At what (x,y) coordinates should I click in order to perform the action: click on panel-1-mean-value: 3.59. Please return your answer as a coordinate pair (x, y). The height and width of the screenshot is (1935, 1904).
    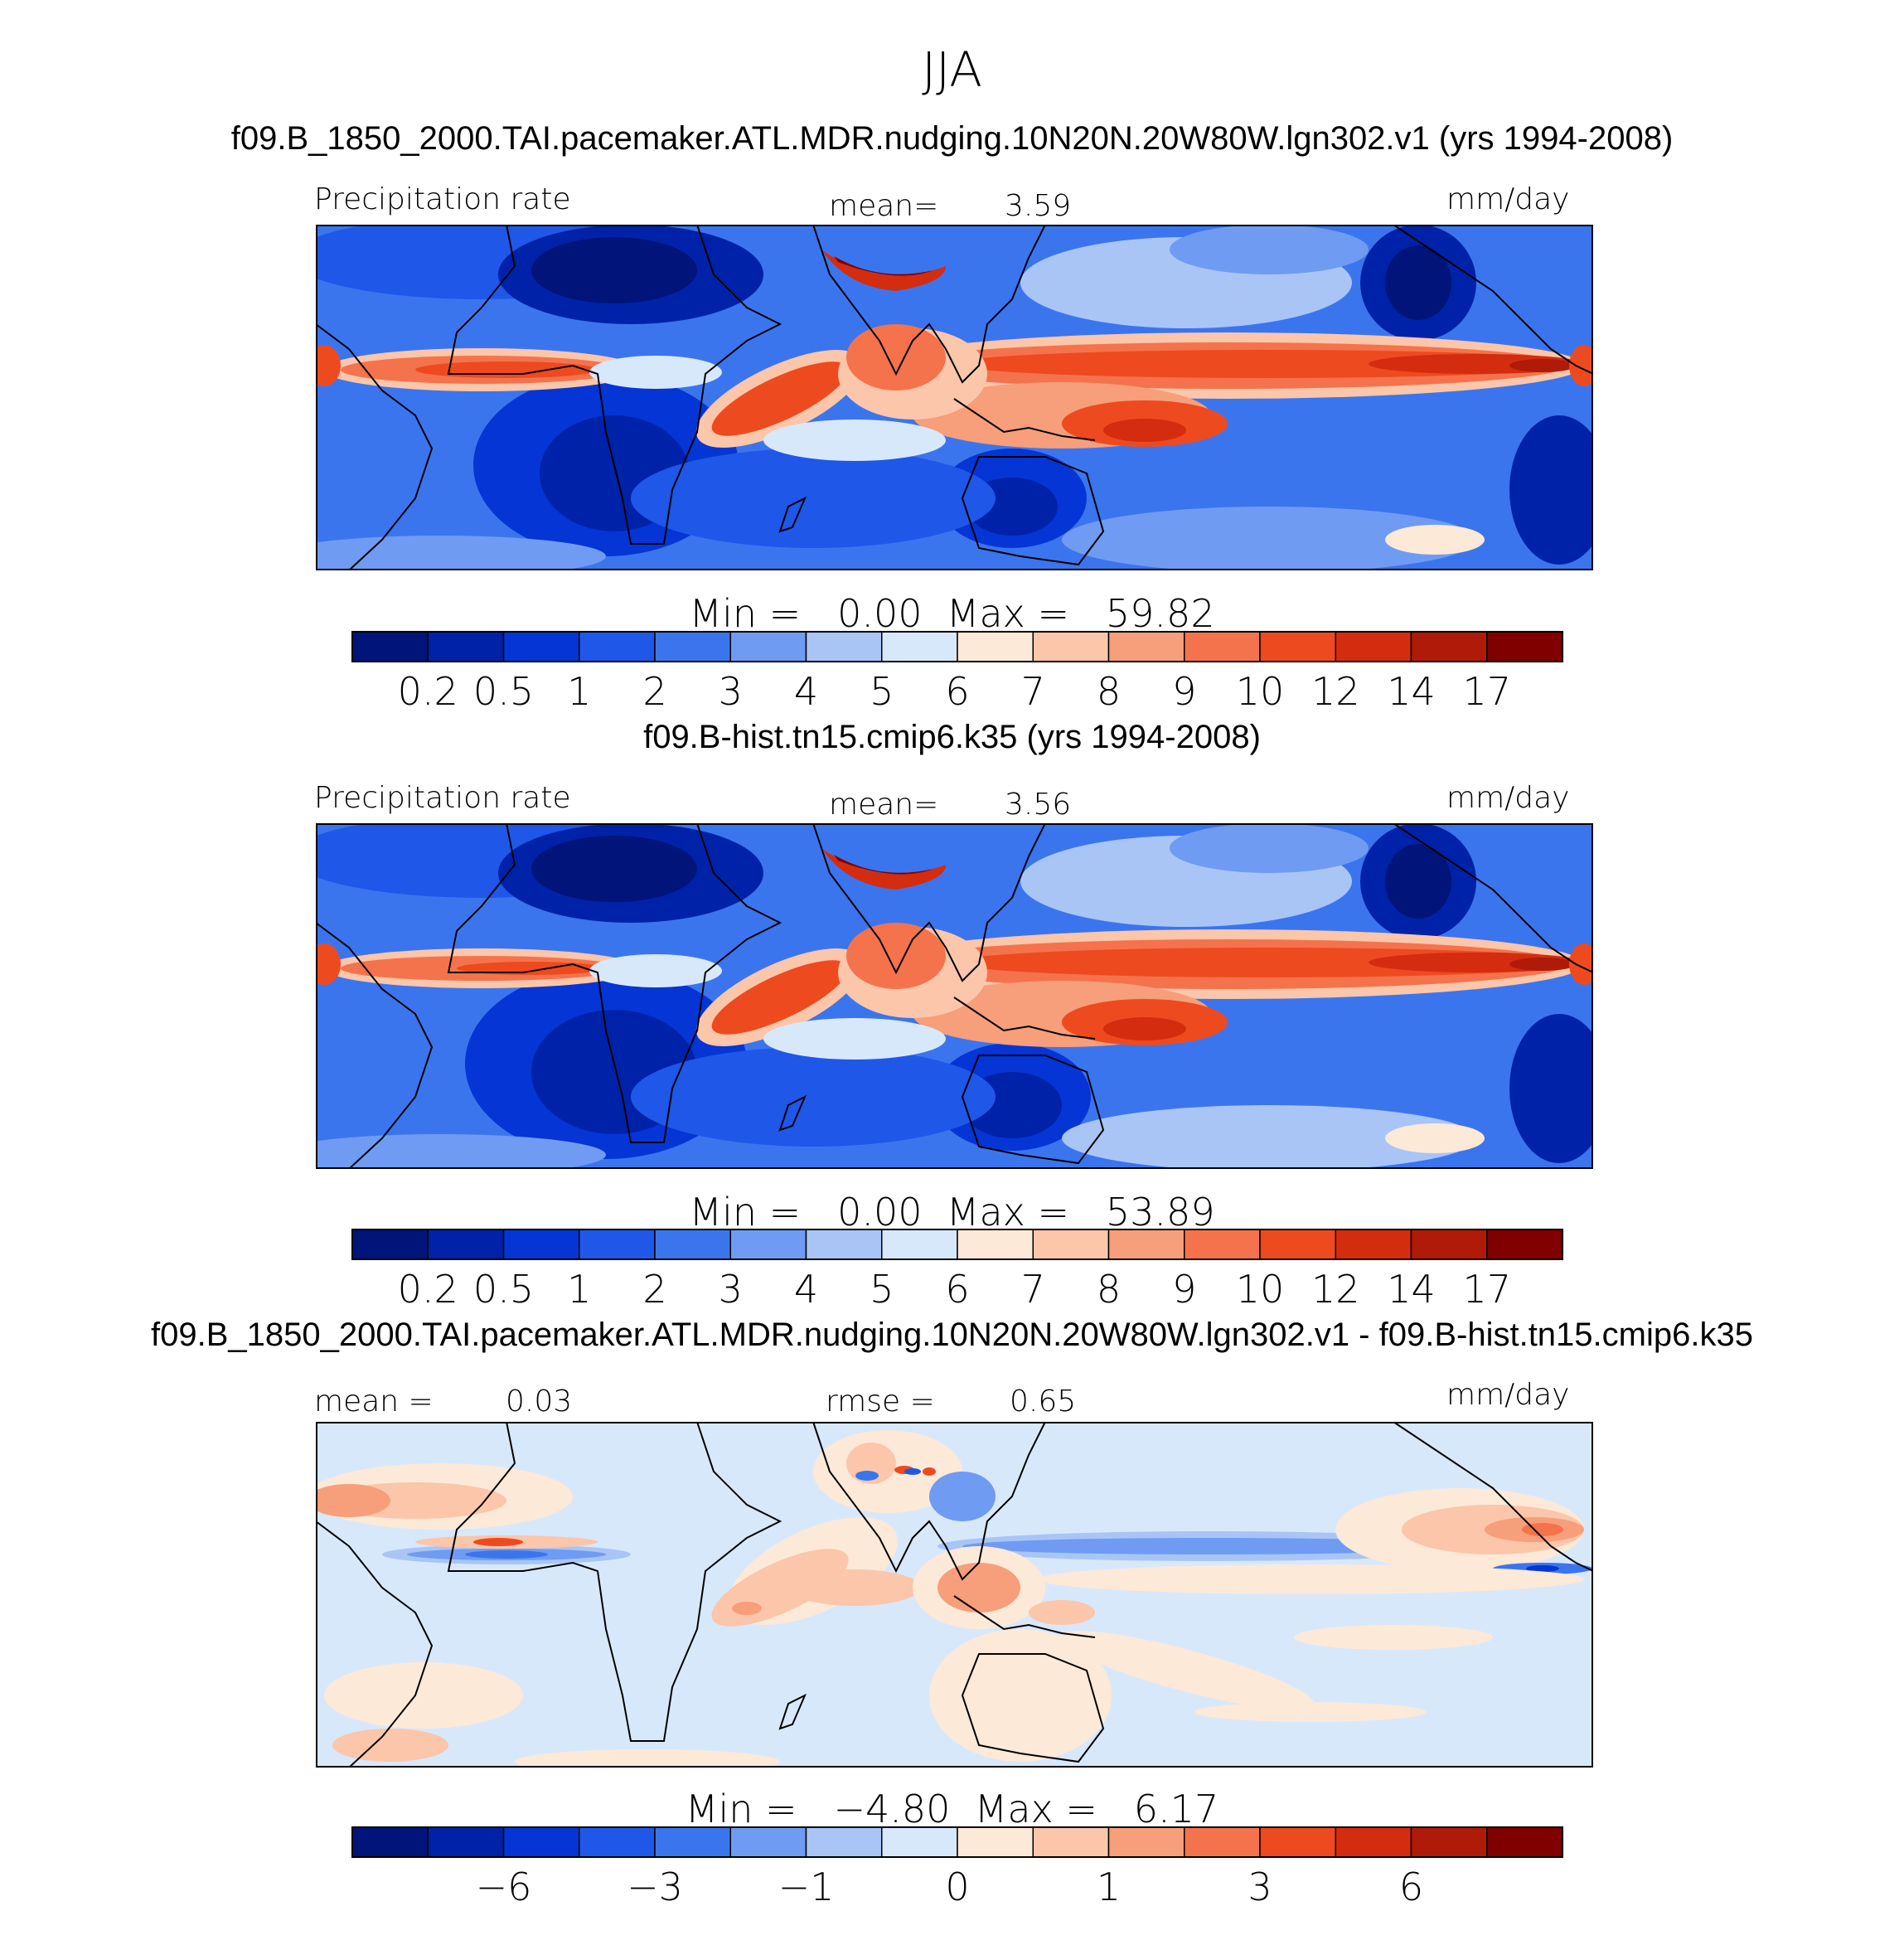
    Looking at the image, I should click on (1038, 206).